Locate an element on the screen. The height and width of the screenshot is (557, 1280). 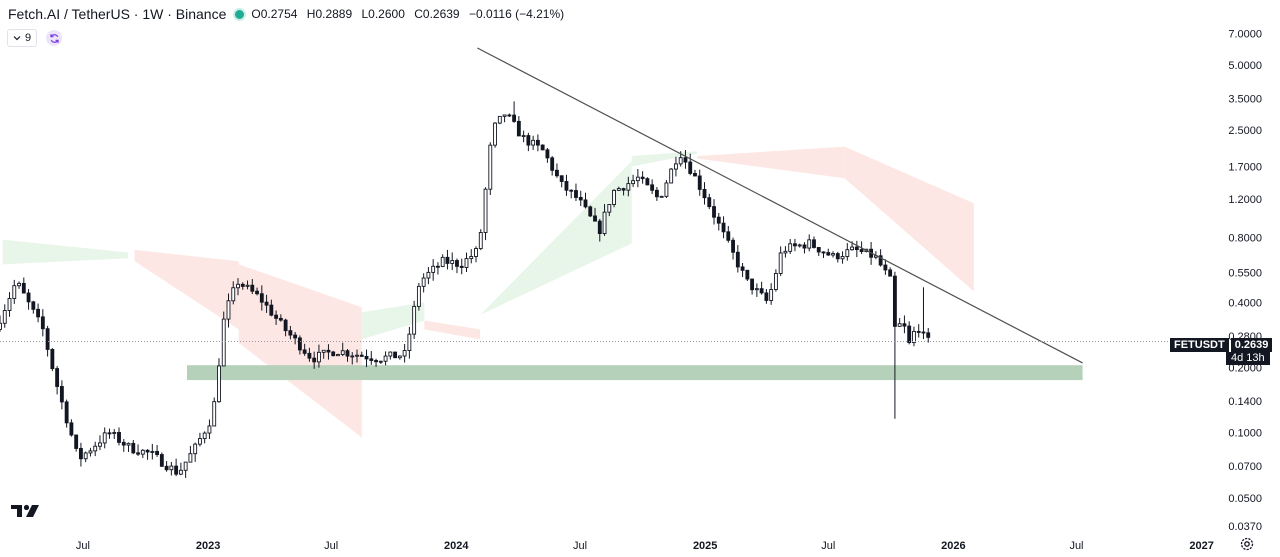
market-status-icon is located at coordinates (240, 14).